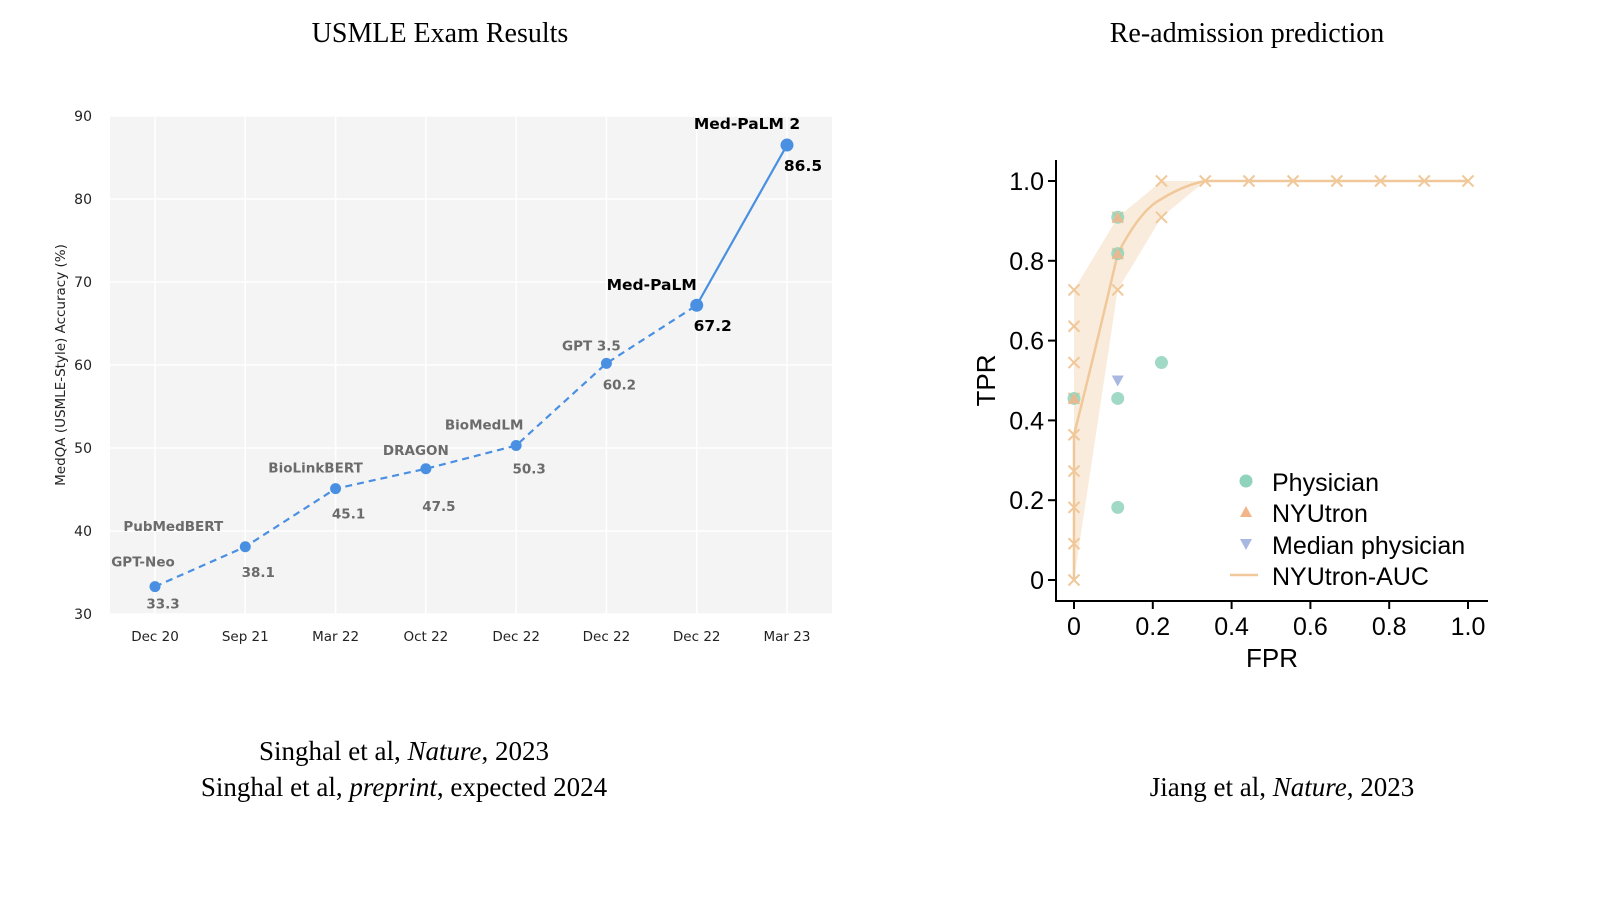 Image resolution: width=1600 pixels, height=900 pixels. What do you see at coordinates (528, 470) in the screenshot?
I see `value-label: 50.3` at bounding box center [528, 470].